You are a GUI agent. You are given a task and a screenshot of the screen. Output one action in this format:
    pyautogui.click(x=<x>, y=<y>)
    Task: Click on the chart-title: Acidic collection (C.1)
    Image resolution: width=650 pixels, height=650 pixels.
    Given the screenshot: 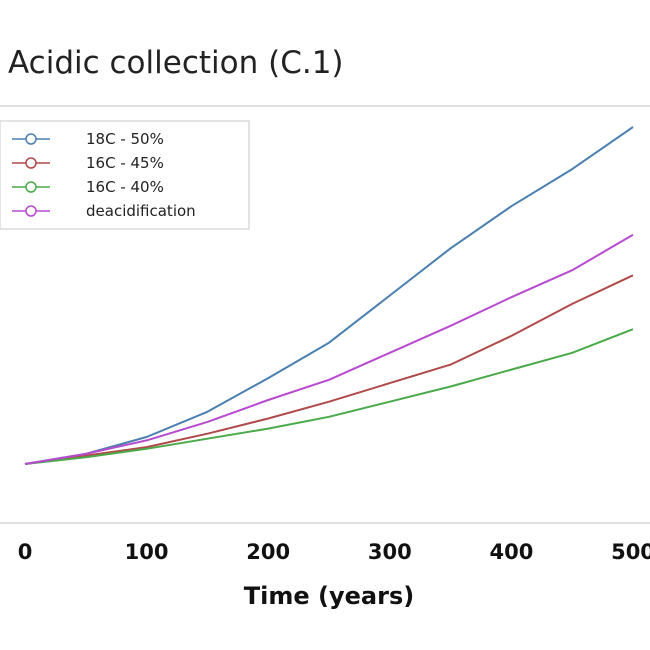 What is the action you would take?
    pyautogui.click(x=176, y=63)
    